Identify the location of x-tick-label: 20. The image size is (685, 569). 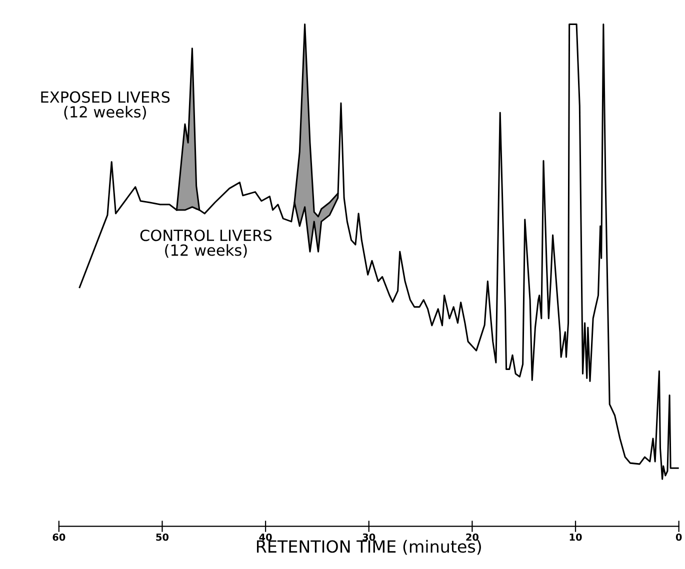
(472, 537).